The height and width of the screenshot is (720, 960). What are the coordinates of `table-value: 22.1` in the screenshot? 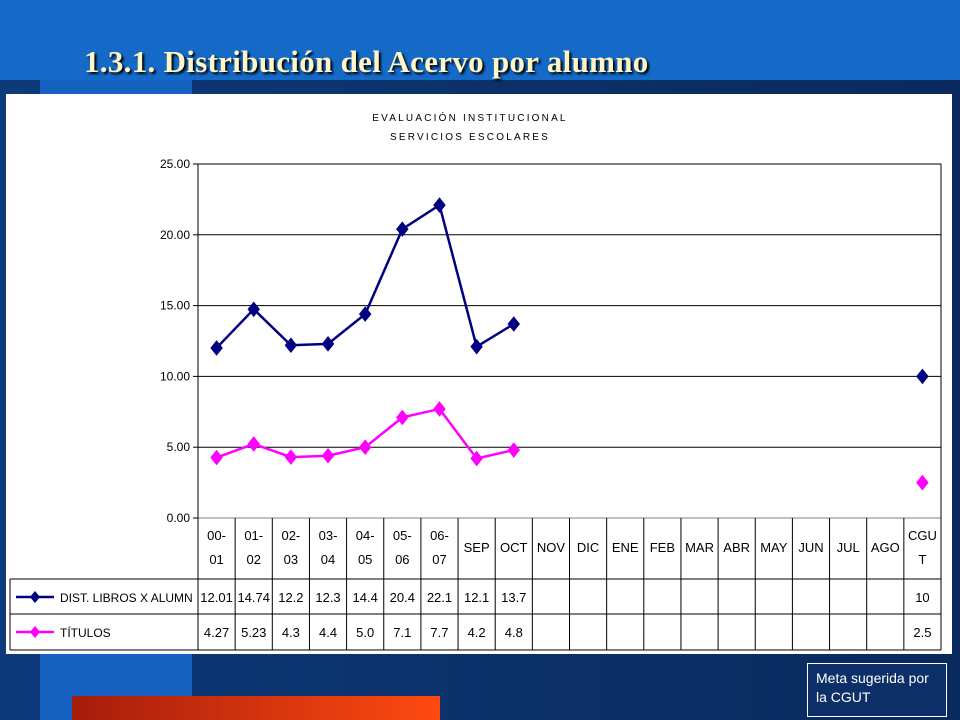 It's located at (439, 597).